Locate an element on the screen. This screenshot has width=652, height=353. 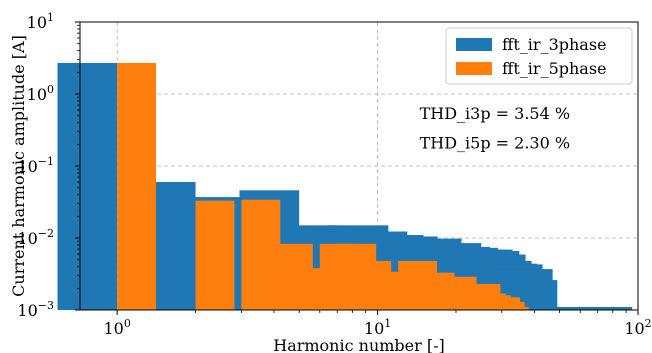
bar-fft_ir_3phase-h95 is located at coordinates (602, 308).